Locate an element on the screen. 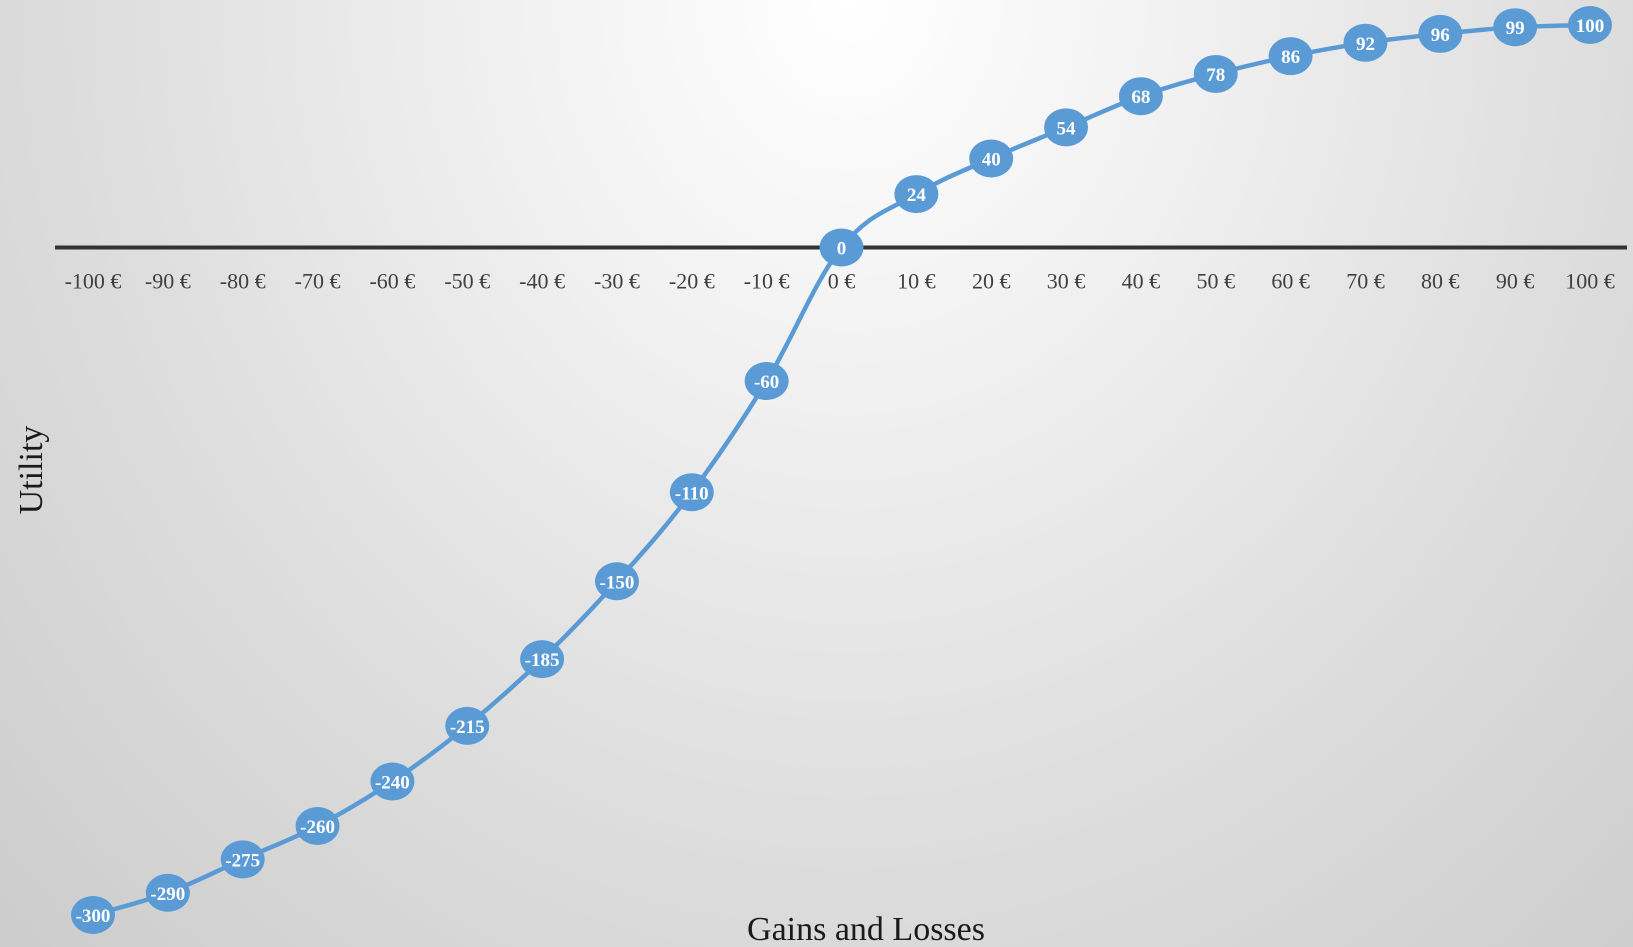 This screenshot has width=1633, height=947. data-point-label: 92 is located at coordinates (1365, 44).